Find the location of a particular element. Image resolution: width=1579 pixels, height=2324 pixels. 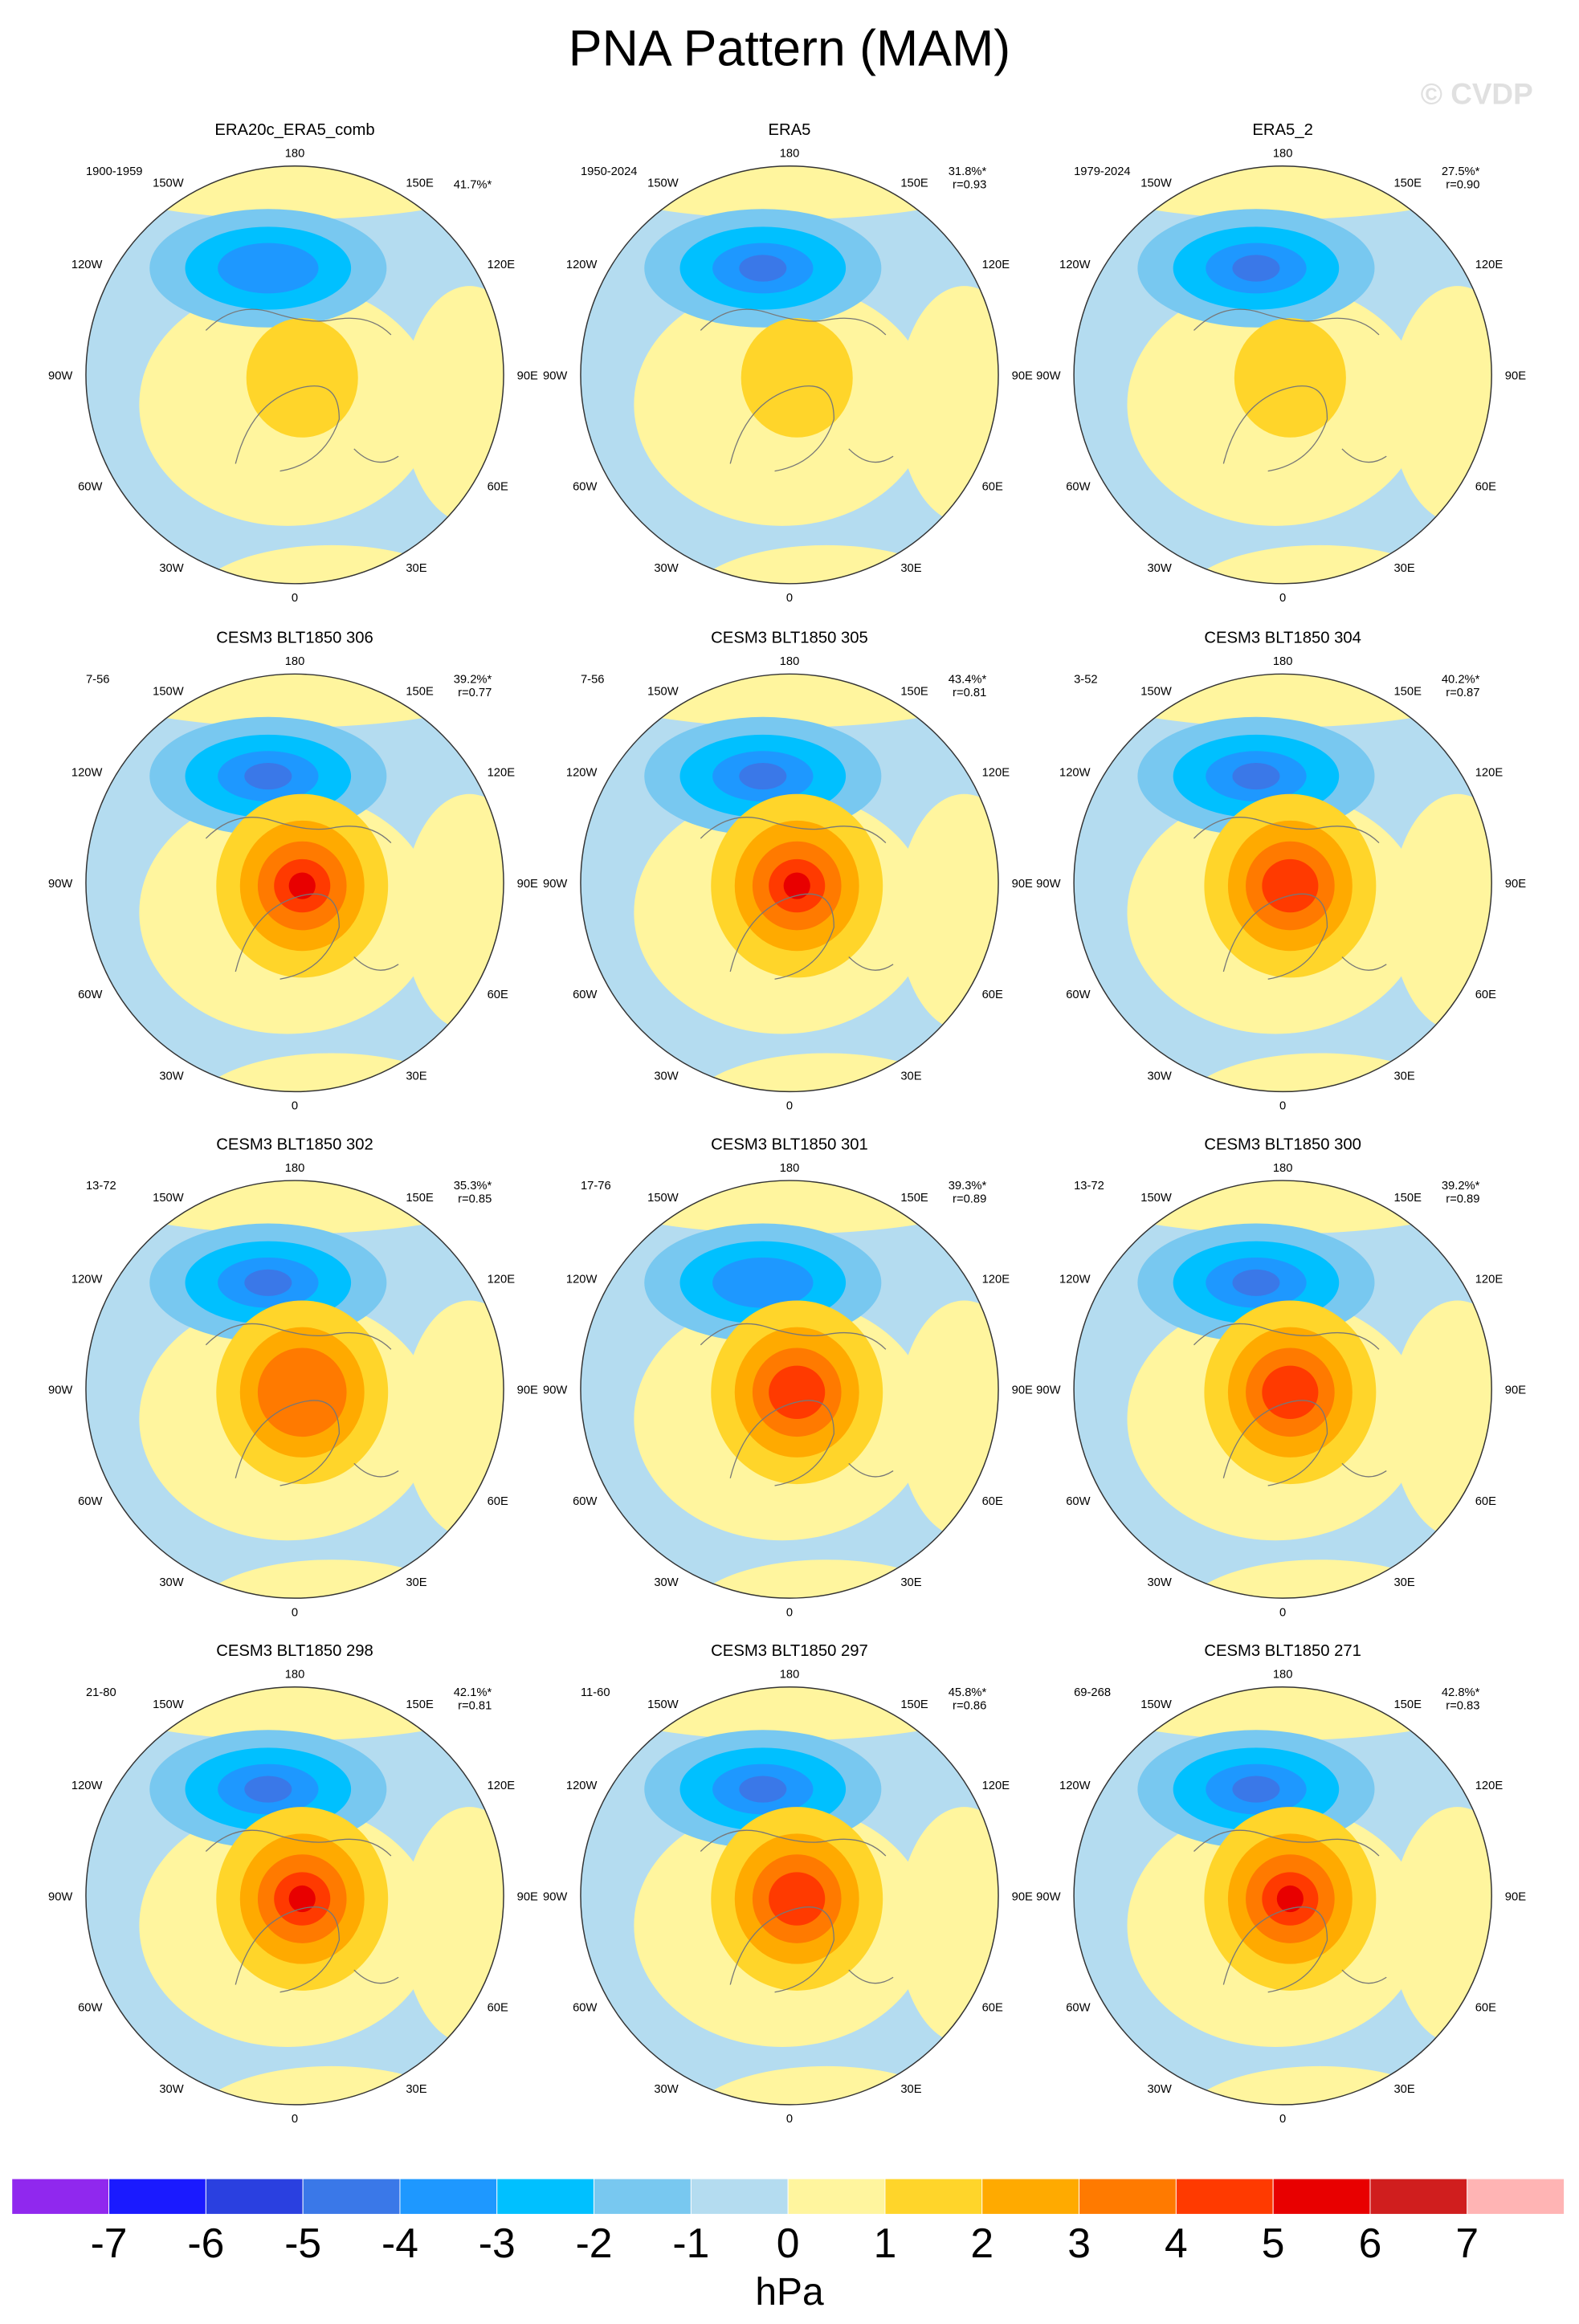

period-label: 1900-1959 is located at coordinates (114, 172).